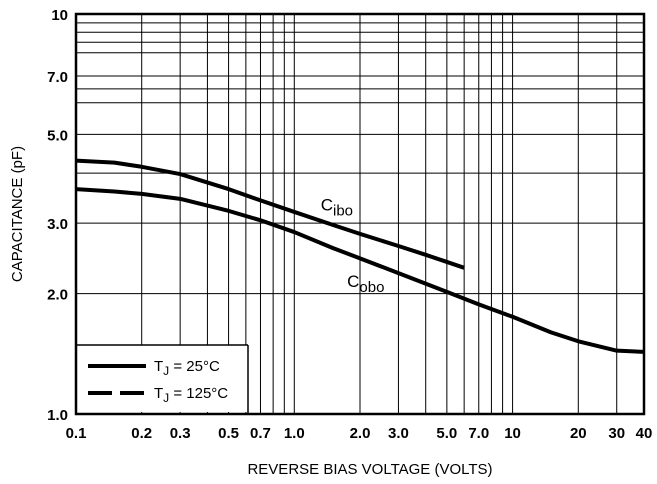  I want to click on x-axis-title: REVERSE BIAS VOLTAGE (VOLTS), so click(369, 469).